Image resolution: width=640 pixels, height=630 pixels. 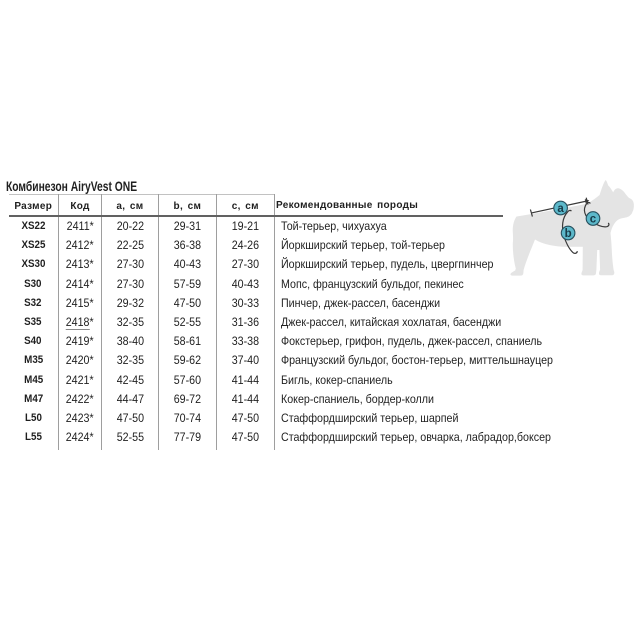 I want to click on svg-text: b, so click(x=568, y=234).